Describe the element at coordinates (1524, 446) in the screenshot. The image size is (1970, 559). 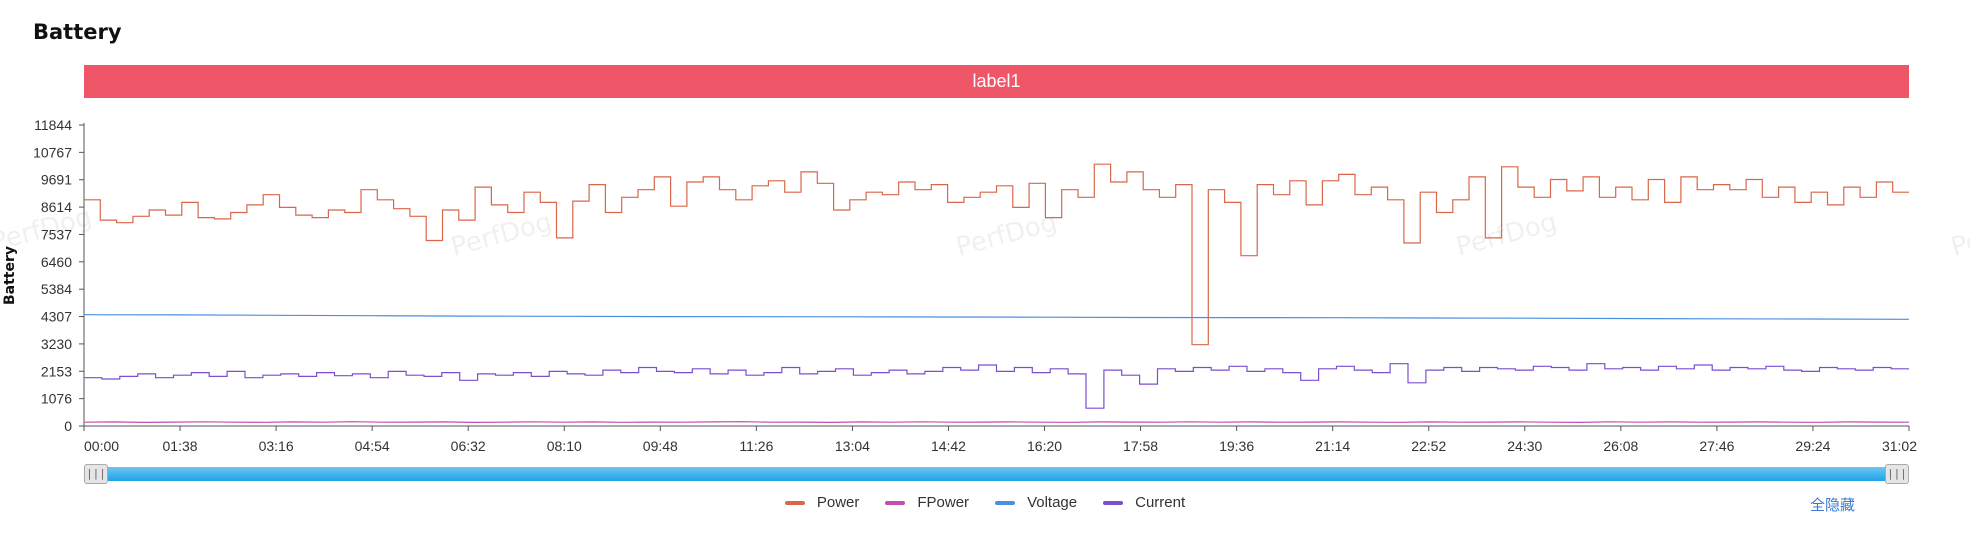
I see `x-tick-label: 24:30` at that location.